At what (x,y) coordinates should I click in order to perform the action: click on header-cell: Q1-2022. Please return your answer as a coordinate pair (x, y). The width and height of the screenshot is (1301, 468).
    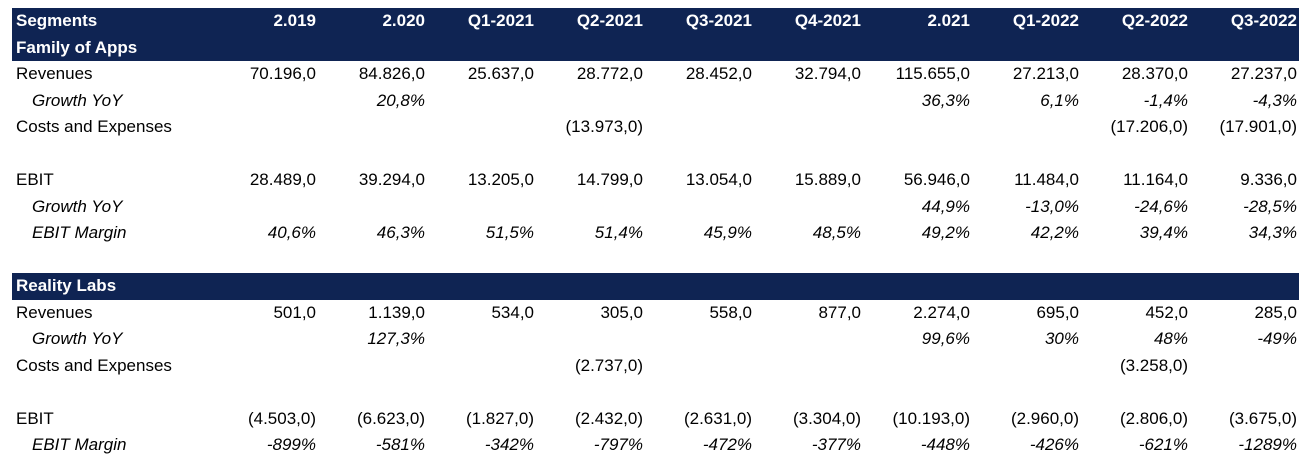
    Looking at the image, I should click on (1026, 21).